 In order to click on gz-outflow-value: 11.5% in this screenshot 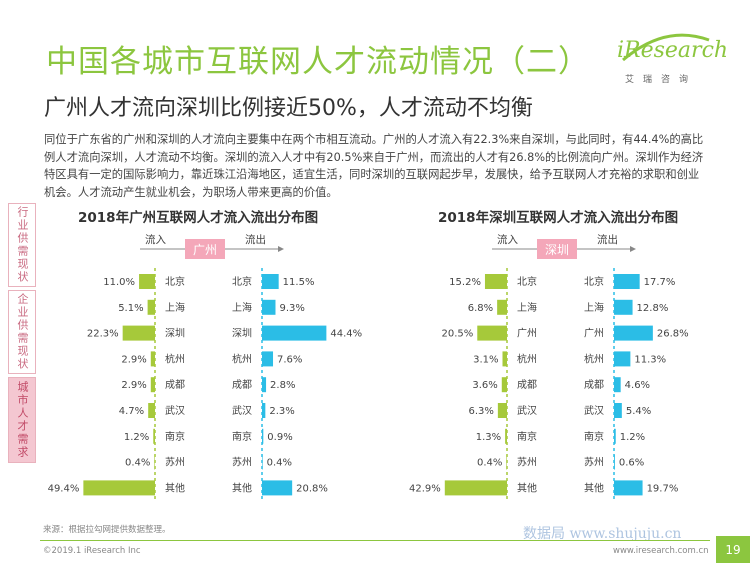, I will do `click(299, 282)`.